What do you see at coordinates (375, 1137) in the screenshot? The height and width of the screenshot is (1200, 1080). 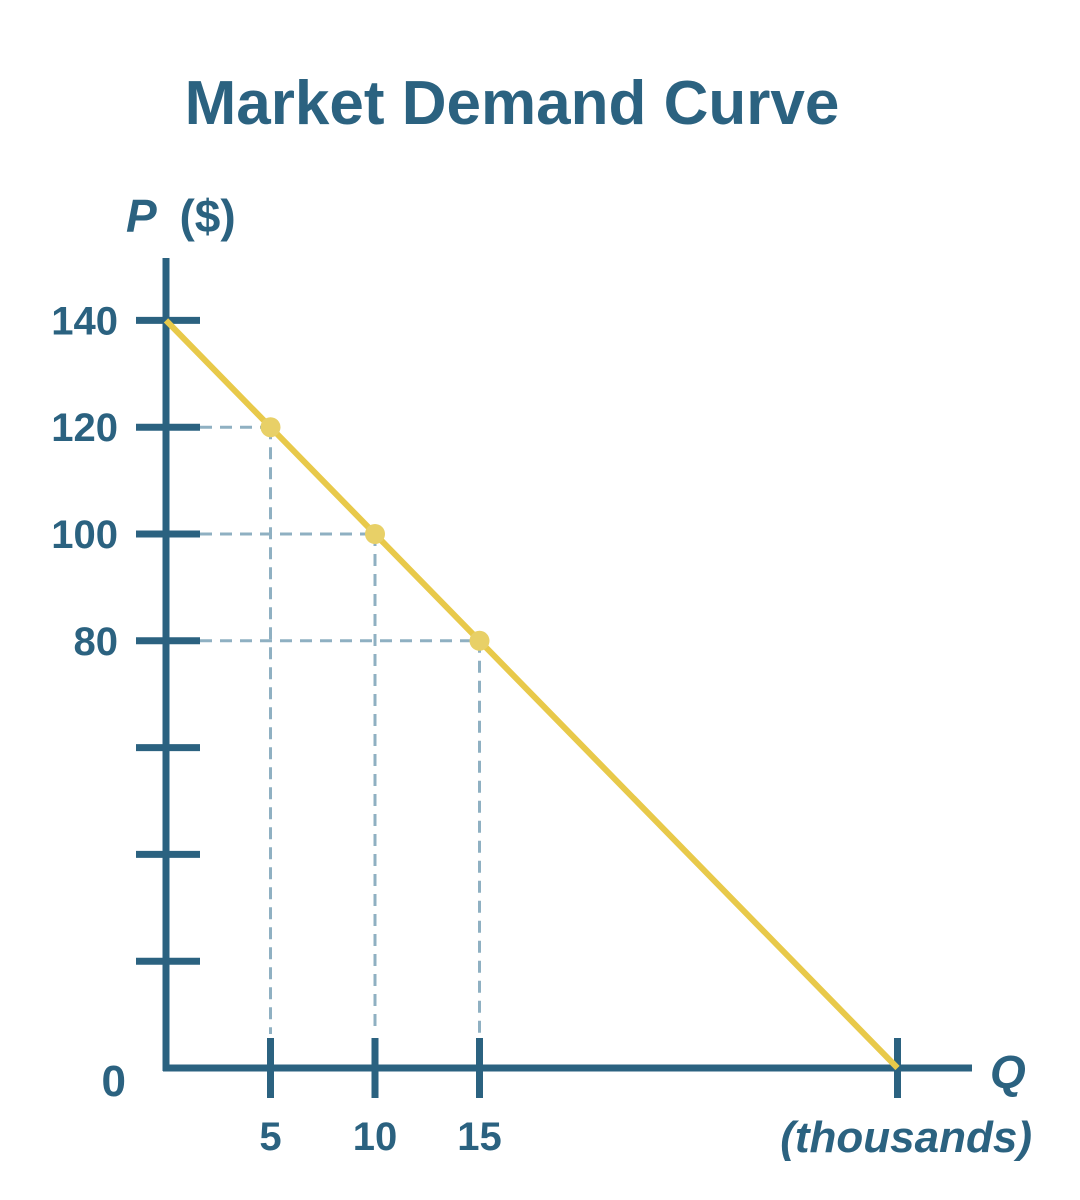 I see `x-tick-label: 10` at bounding box center [375, 1137].